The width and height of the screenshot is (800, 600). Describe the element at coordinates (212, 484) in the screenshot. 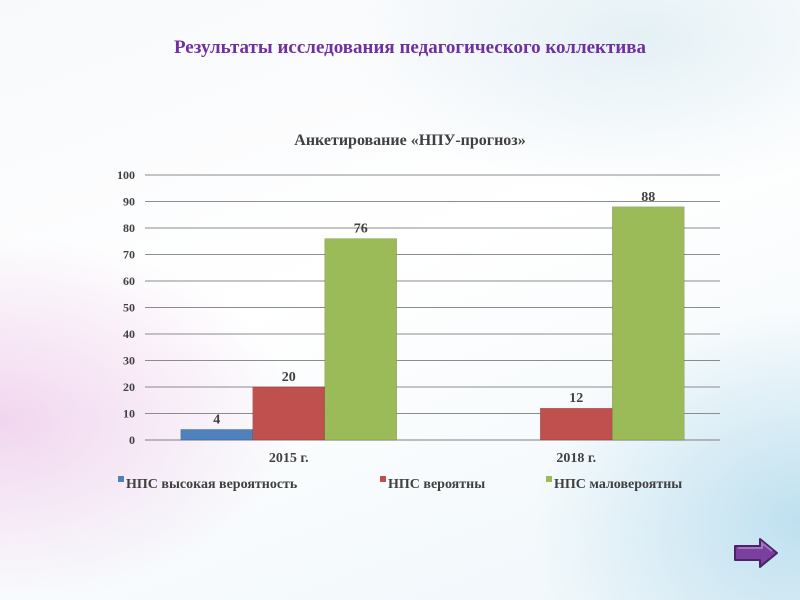

I see `legend-label: НПС высокая вероятность` at that location.